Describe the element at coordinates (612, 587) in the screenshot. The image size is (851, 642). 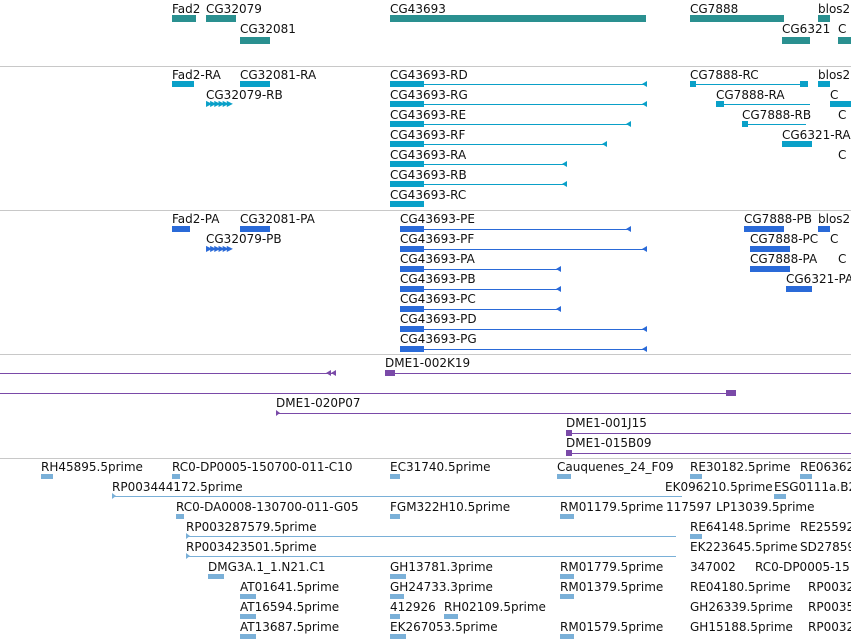
I see `est-label: RM01379.5prime` at that location.